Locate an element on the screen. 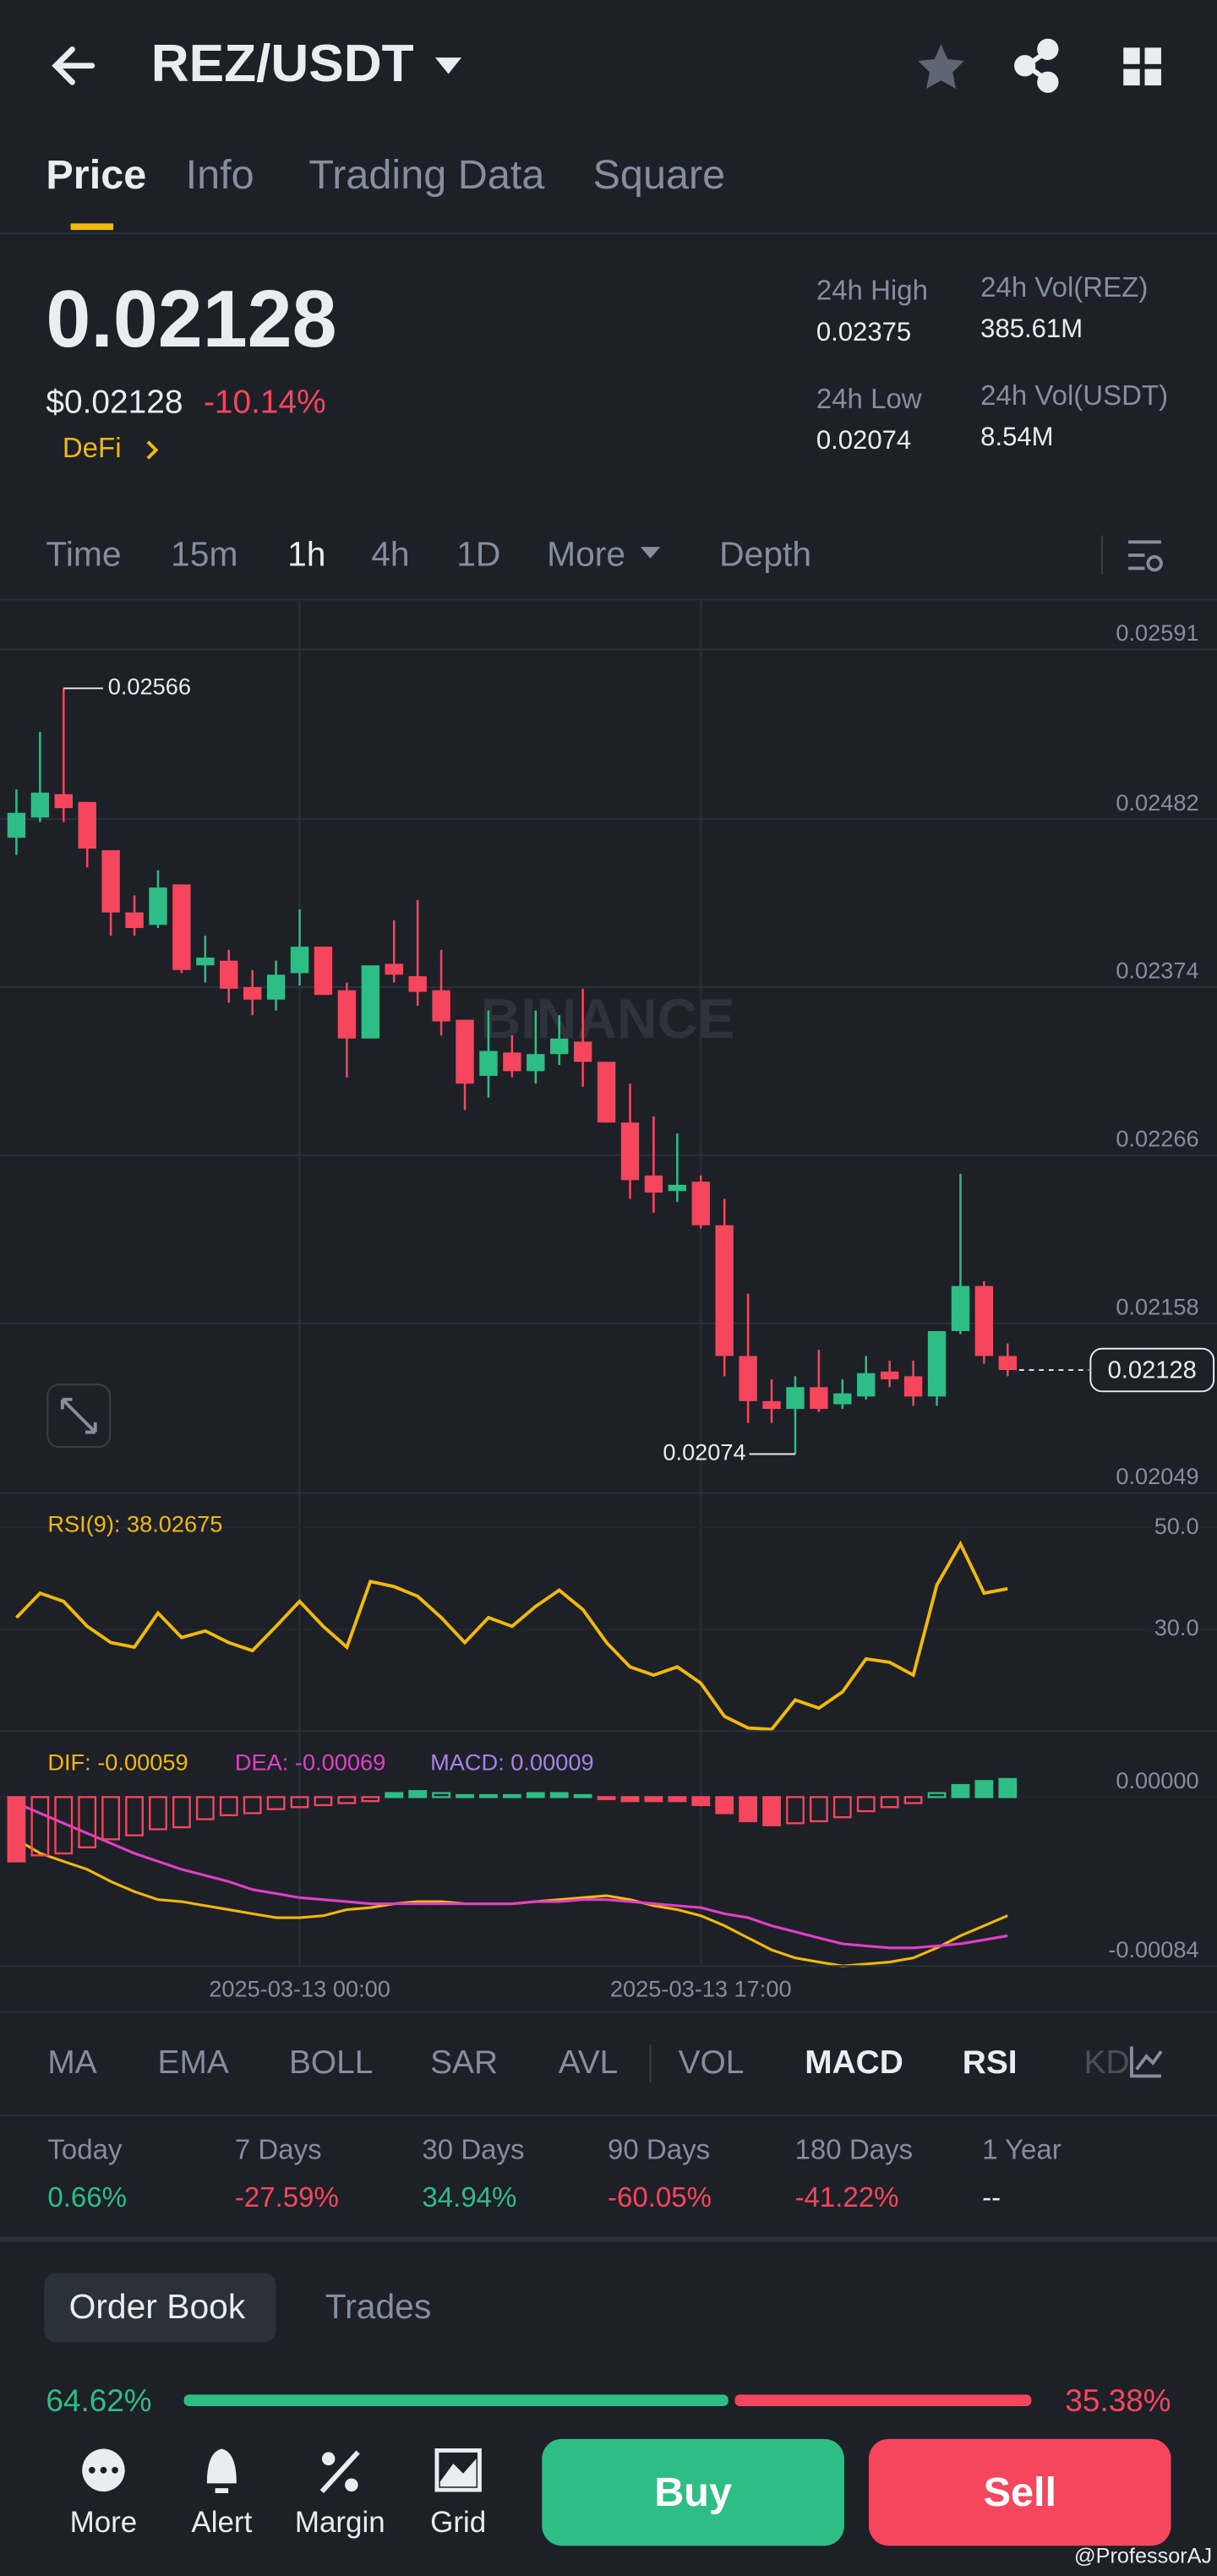 The width and height of the screenshot is (1217, 2576). stat-label: 24h Vol(REZ) is located at coordinates (1064, 287).